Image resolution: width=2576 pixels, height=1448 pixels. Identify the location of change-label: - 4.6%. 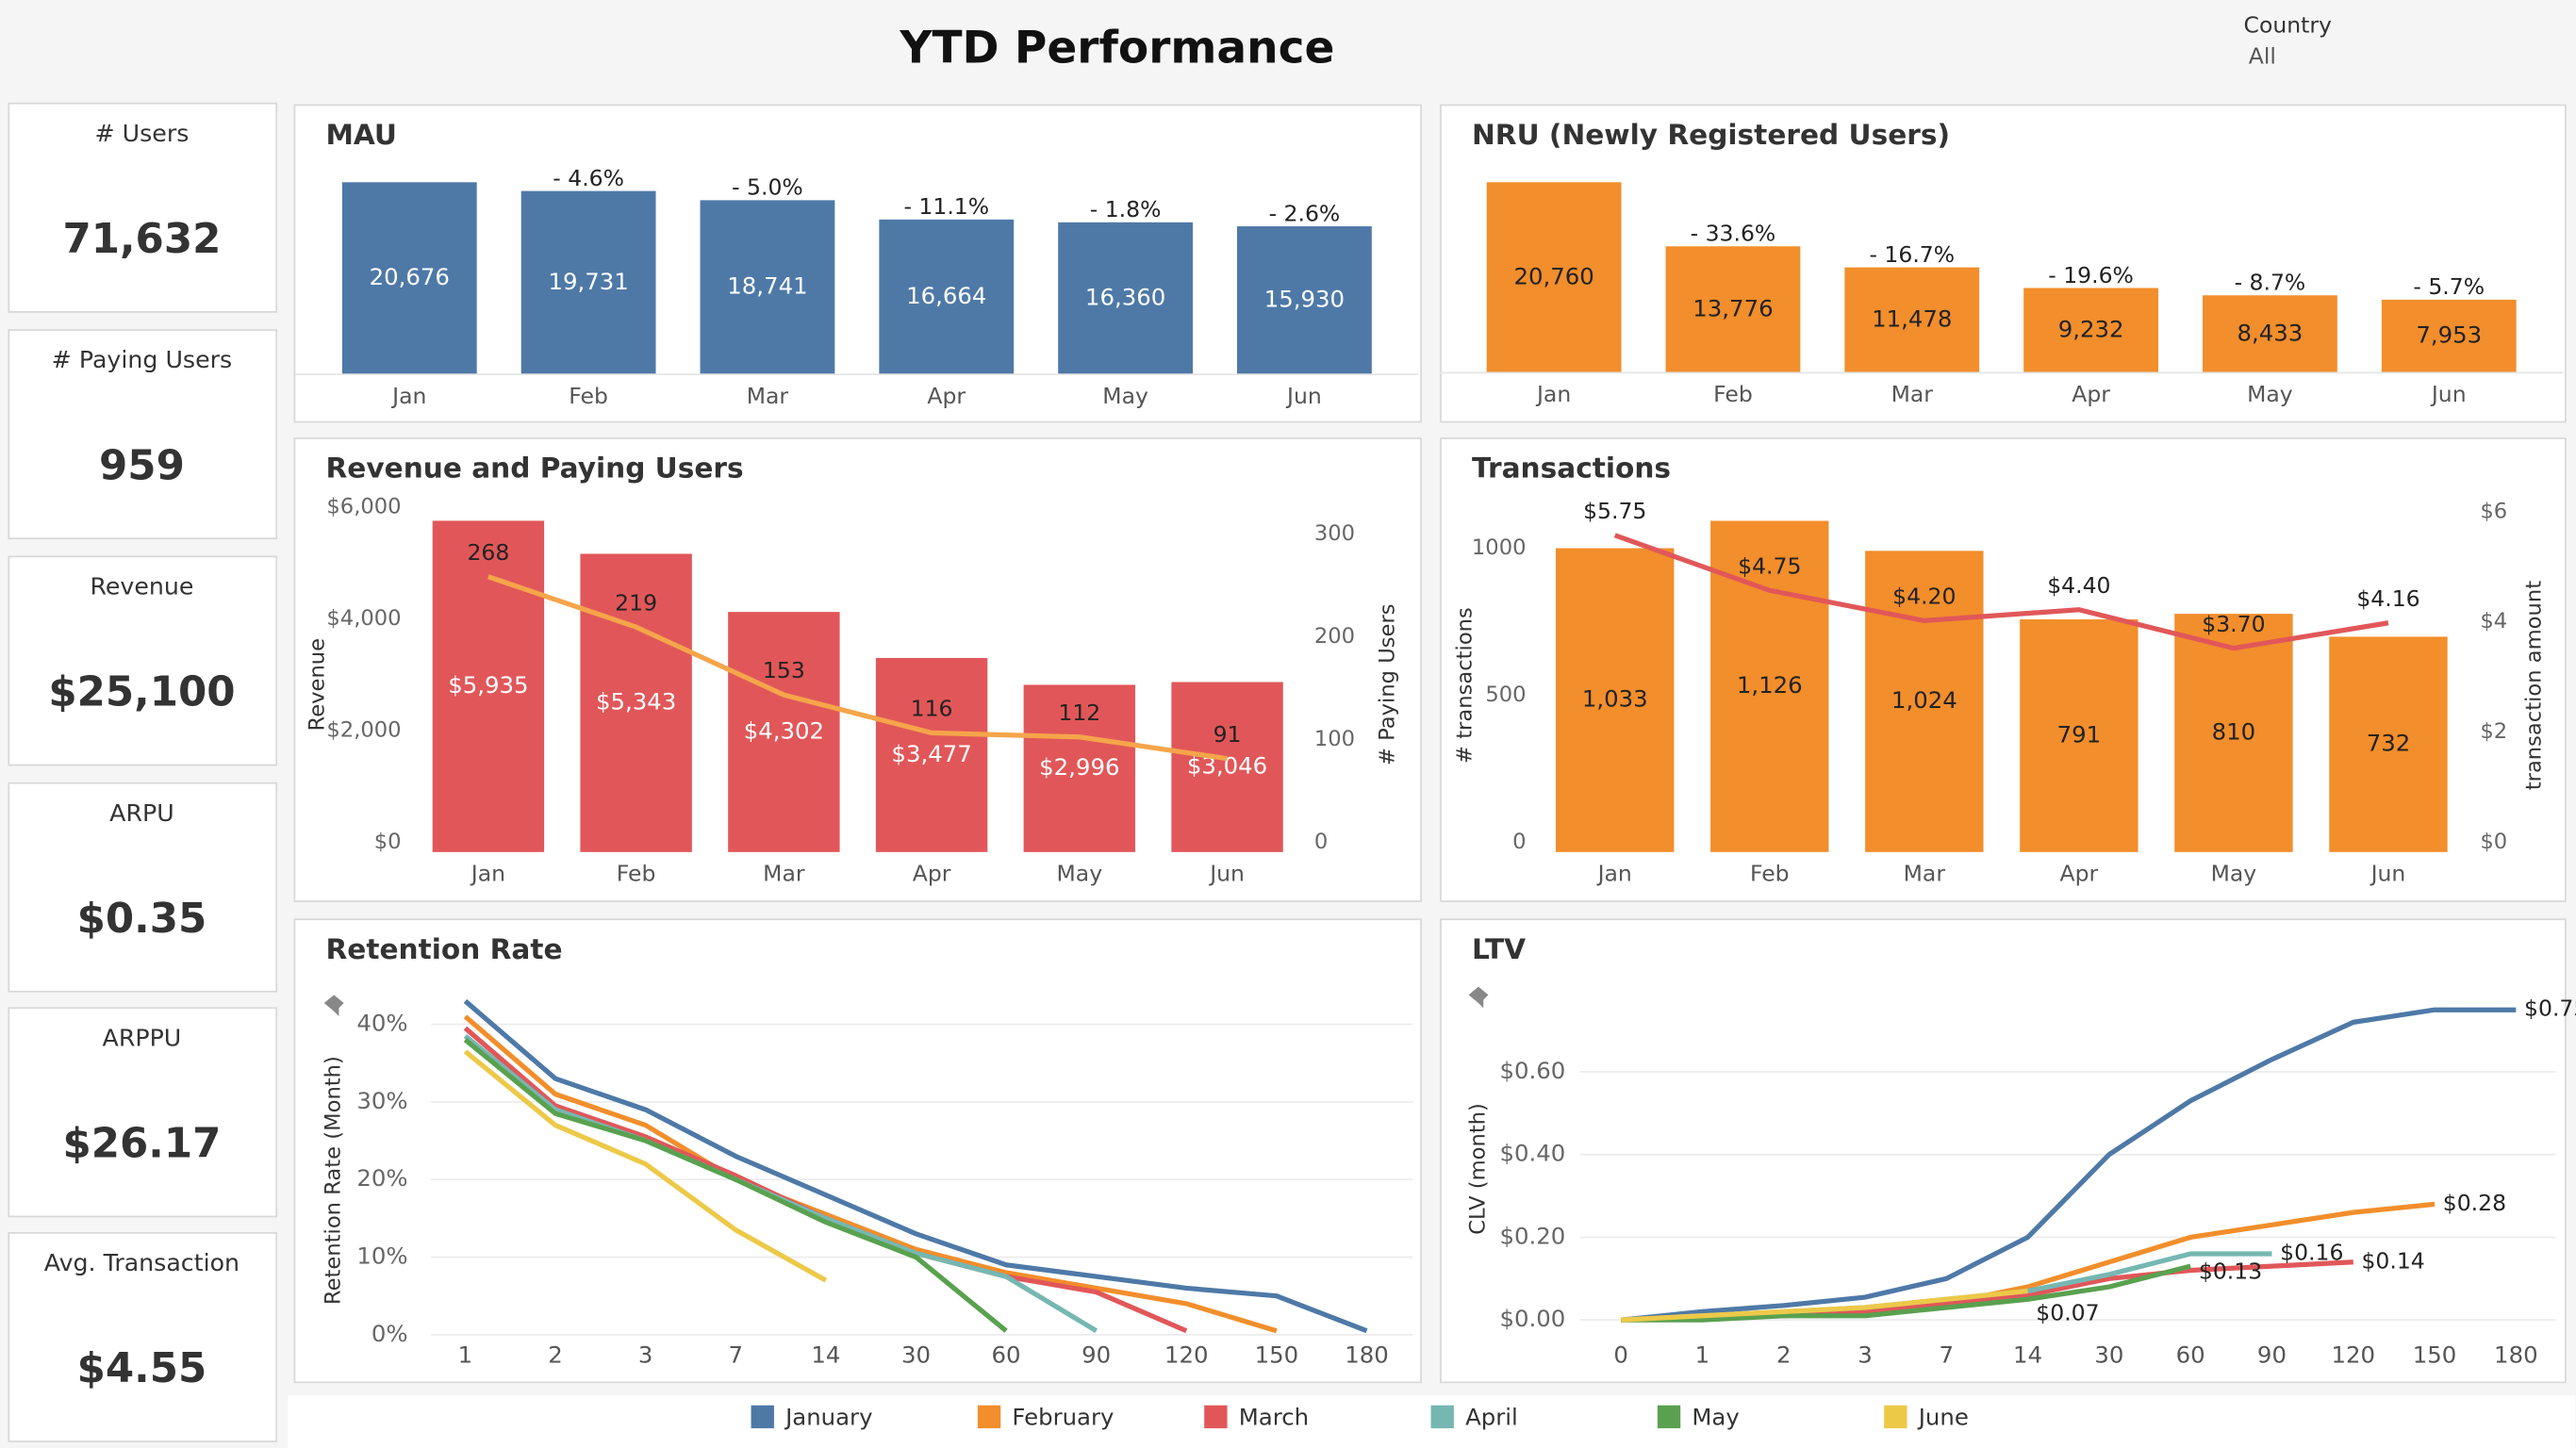
(588, 178).